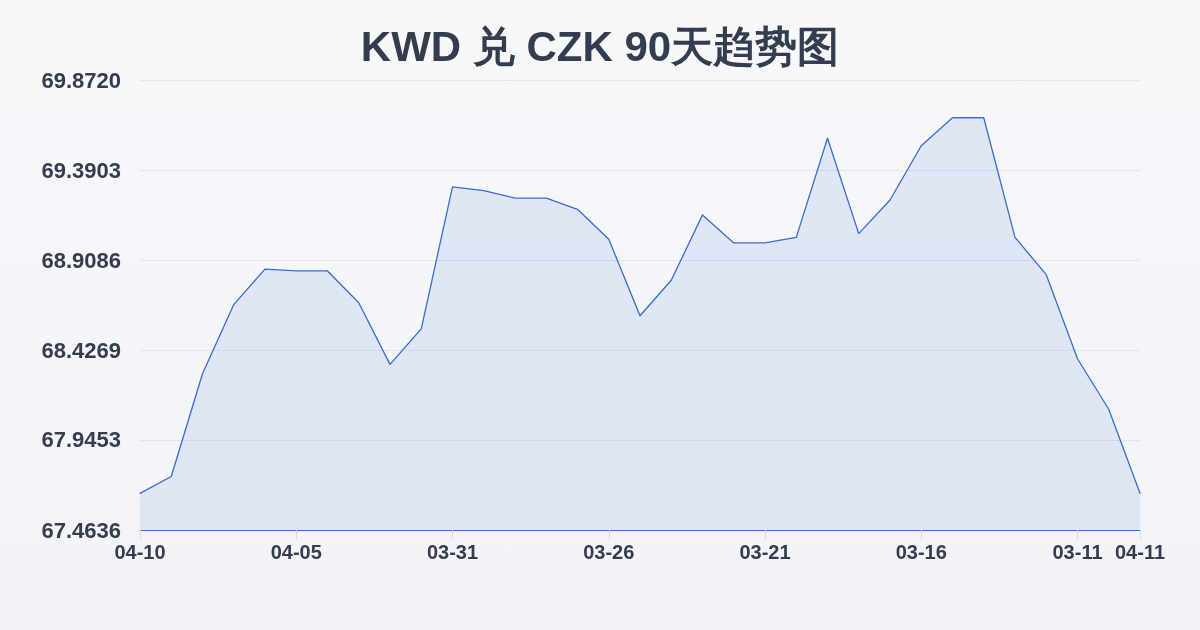 This screenshot has width=1200, height=630. What do you see at coordinates (81, 440) in the screenshot?
I see `y-tick-label: 67.9453` at bounding box center [81, 440].